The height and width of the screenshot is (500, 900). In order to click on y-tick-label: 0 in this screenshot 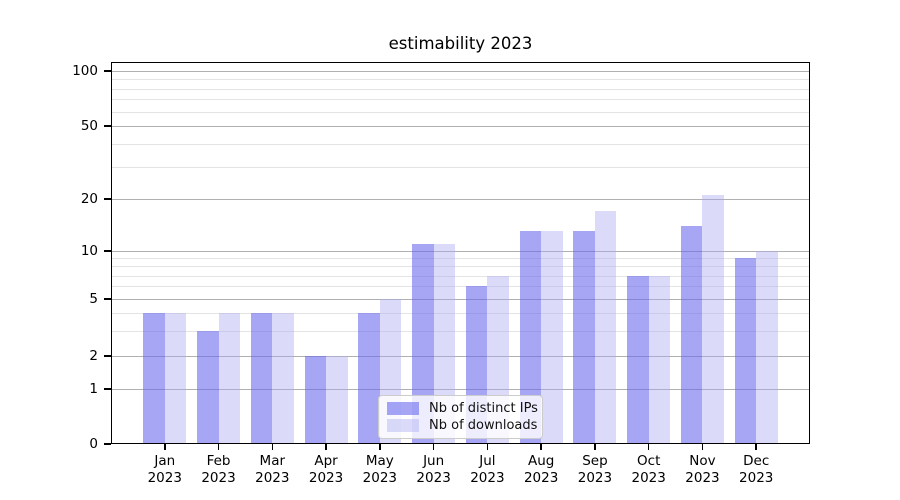, I will do `click(93, 444)`.